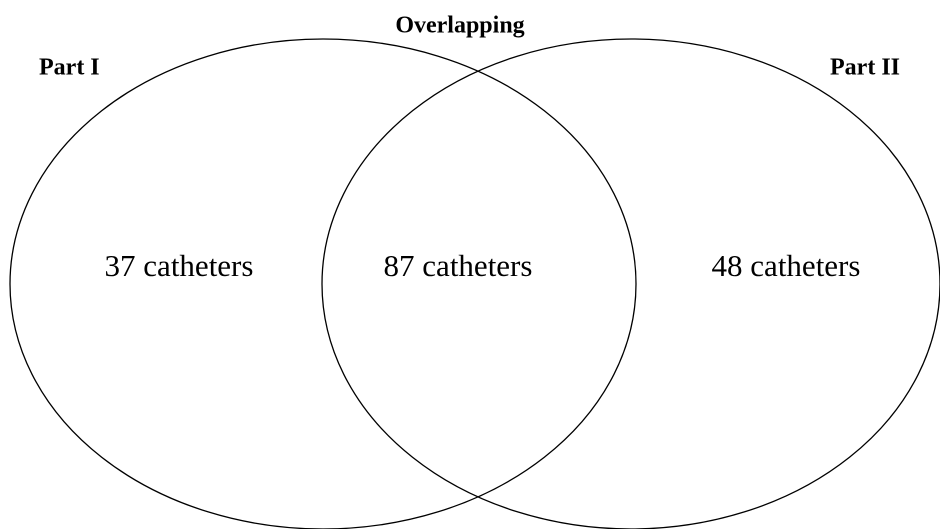  Describe the element at coordinates (179, 265) in the screenshot. I see `region-label: 37 catheters` at that location.